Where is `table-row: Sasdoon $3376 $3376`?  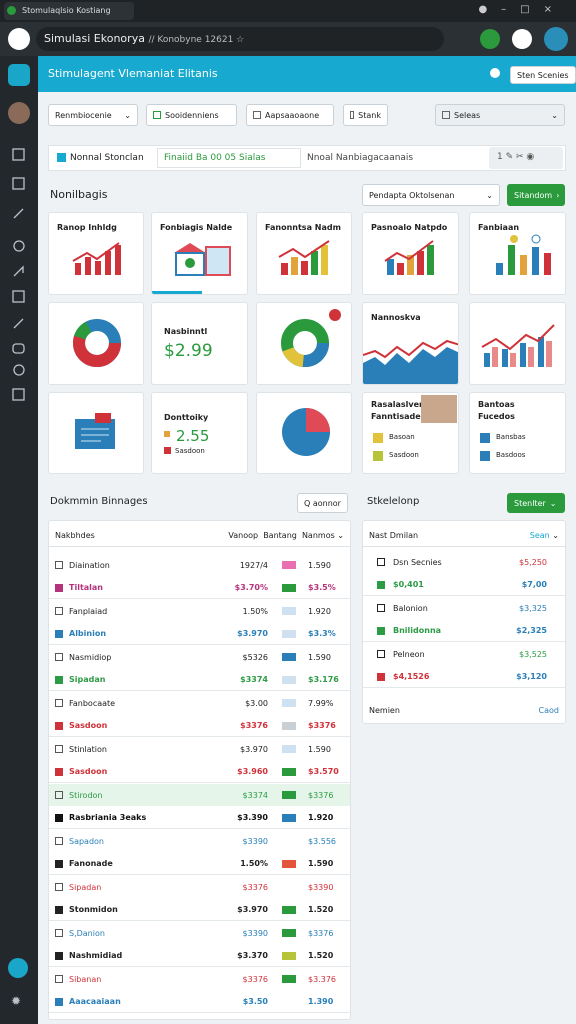 table-row: Sasdoon $3376 $3376 is located at coordinates (199, 726).